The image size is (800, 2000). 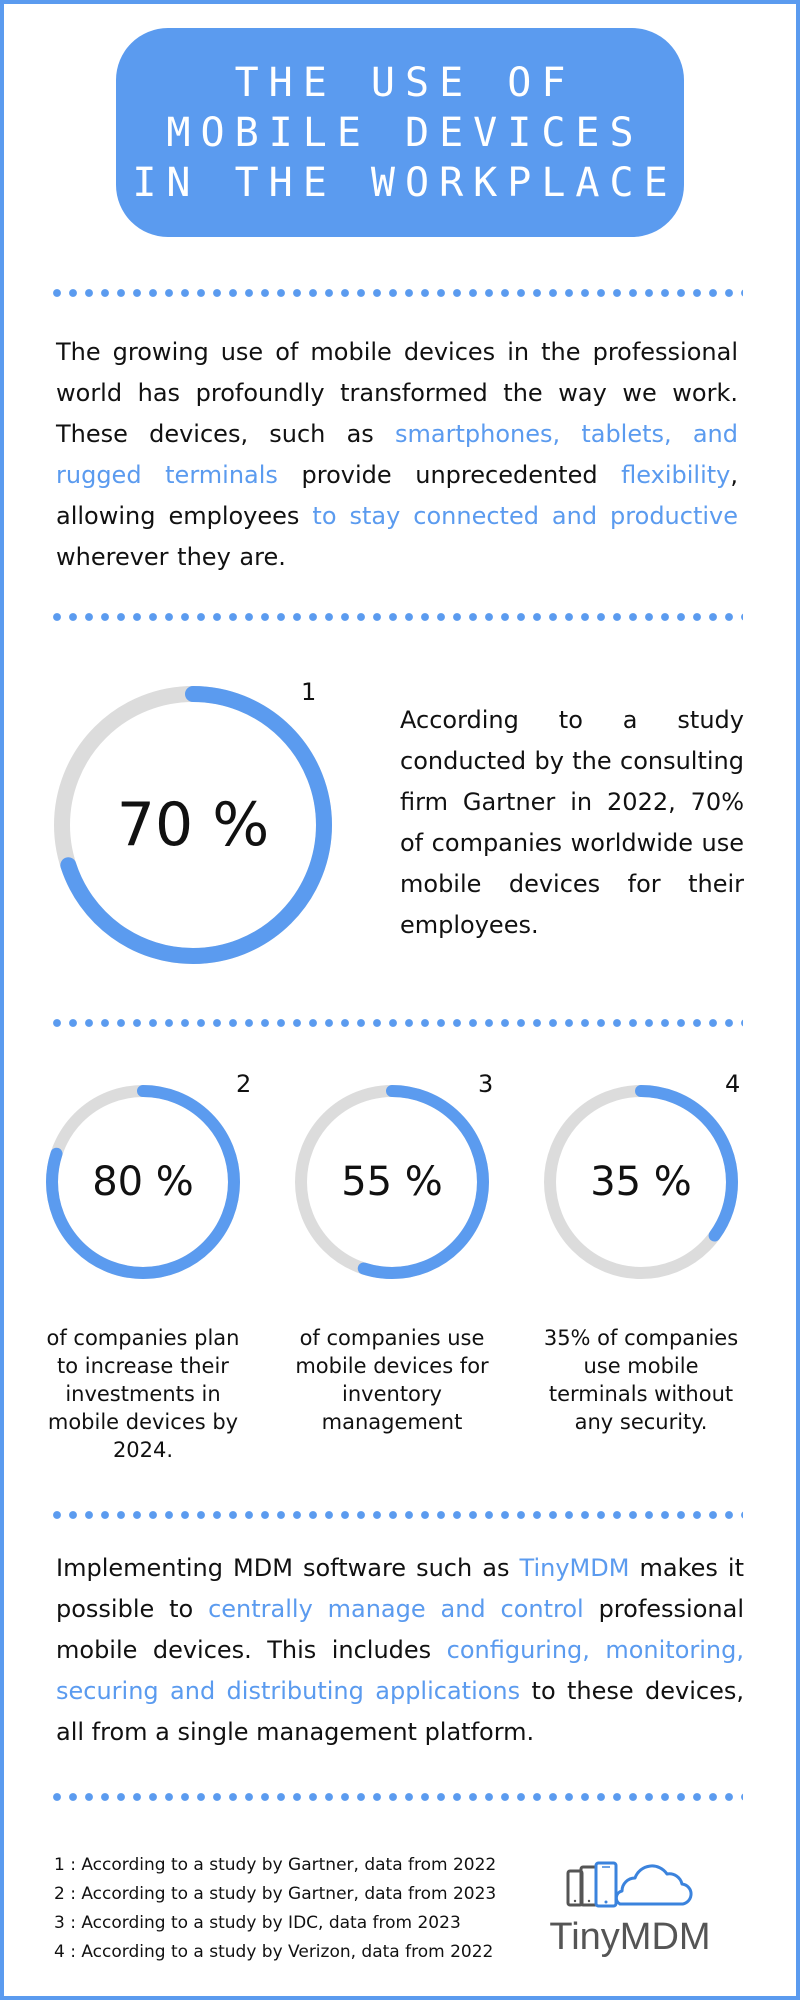 I want to click on progress-ring-55: 55 %, so click(x=392, y=1182).